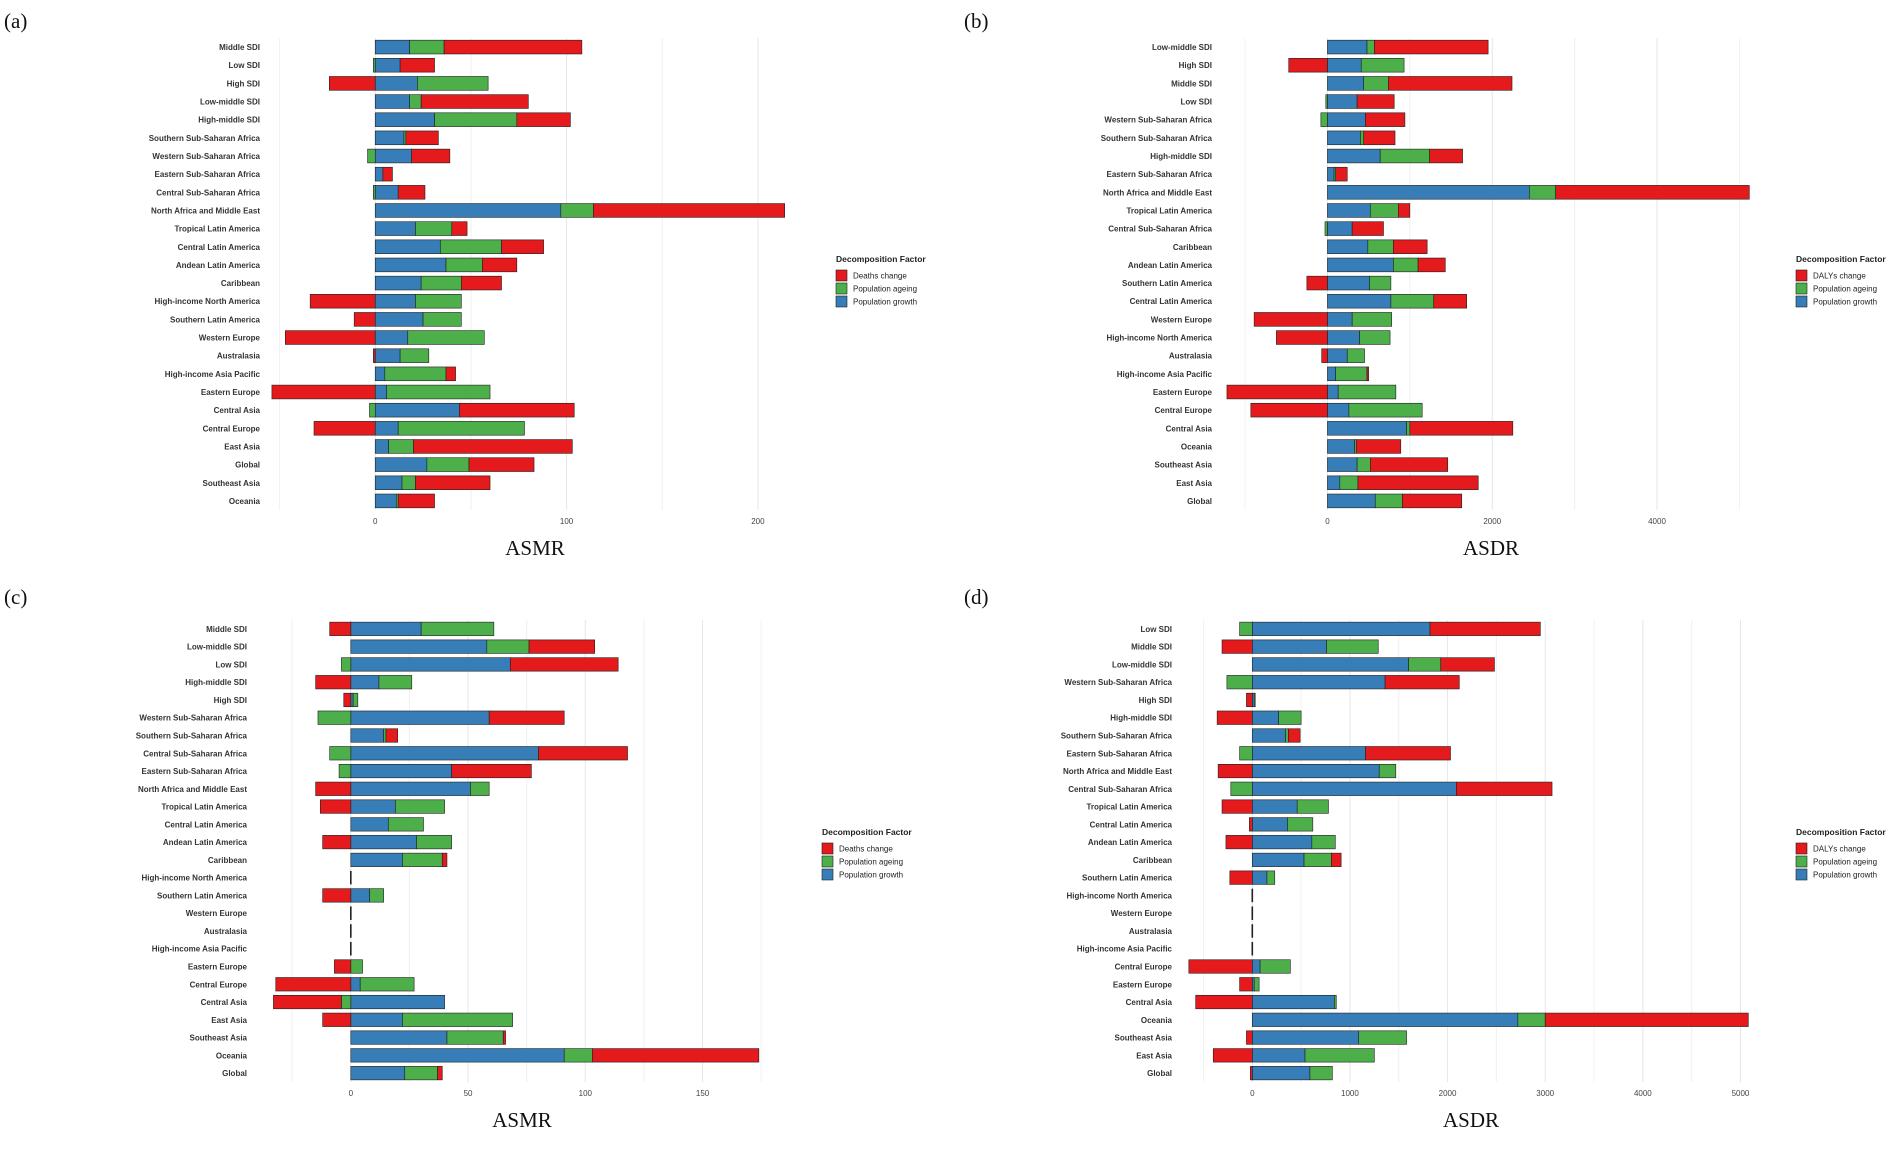  I want to click on x-axis-title: ASMR, so click(535, 548).